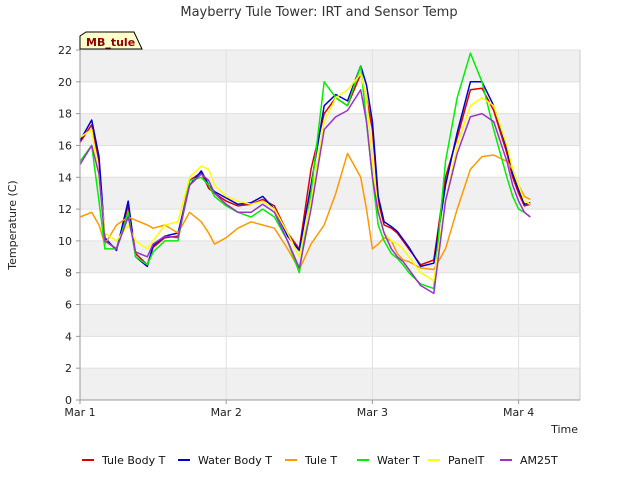  Describe the element at coordinates (65, 145) in the screenshot. I see `y-tick-label: 16` at that location.